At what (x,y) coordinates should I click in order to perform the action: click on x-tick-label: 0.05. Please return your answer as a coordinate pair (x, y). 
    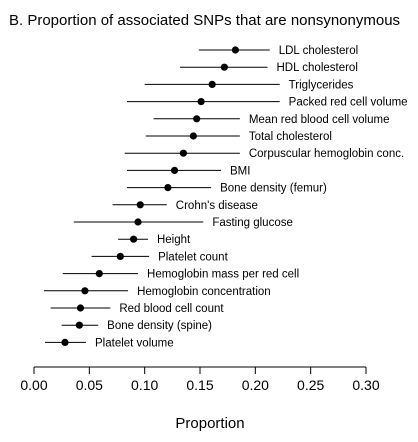
    Looking at the image, I should click on (89, 385).